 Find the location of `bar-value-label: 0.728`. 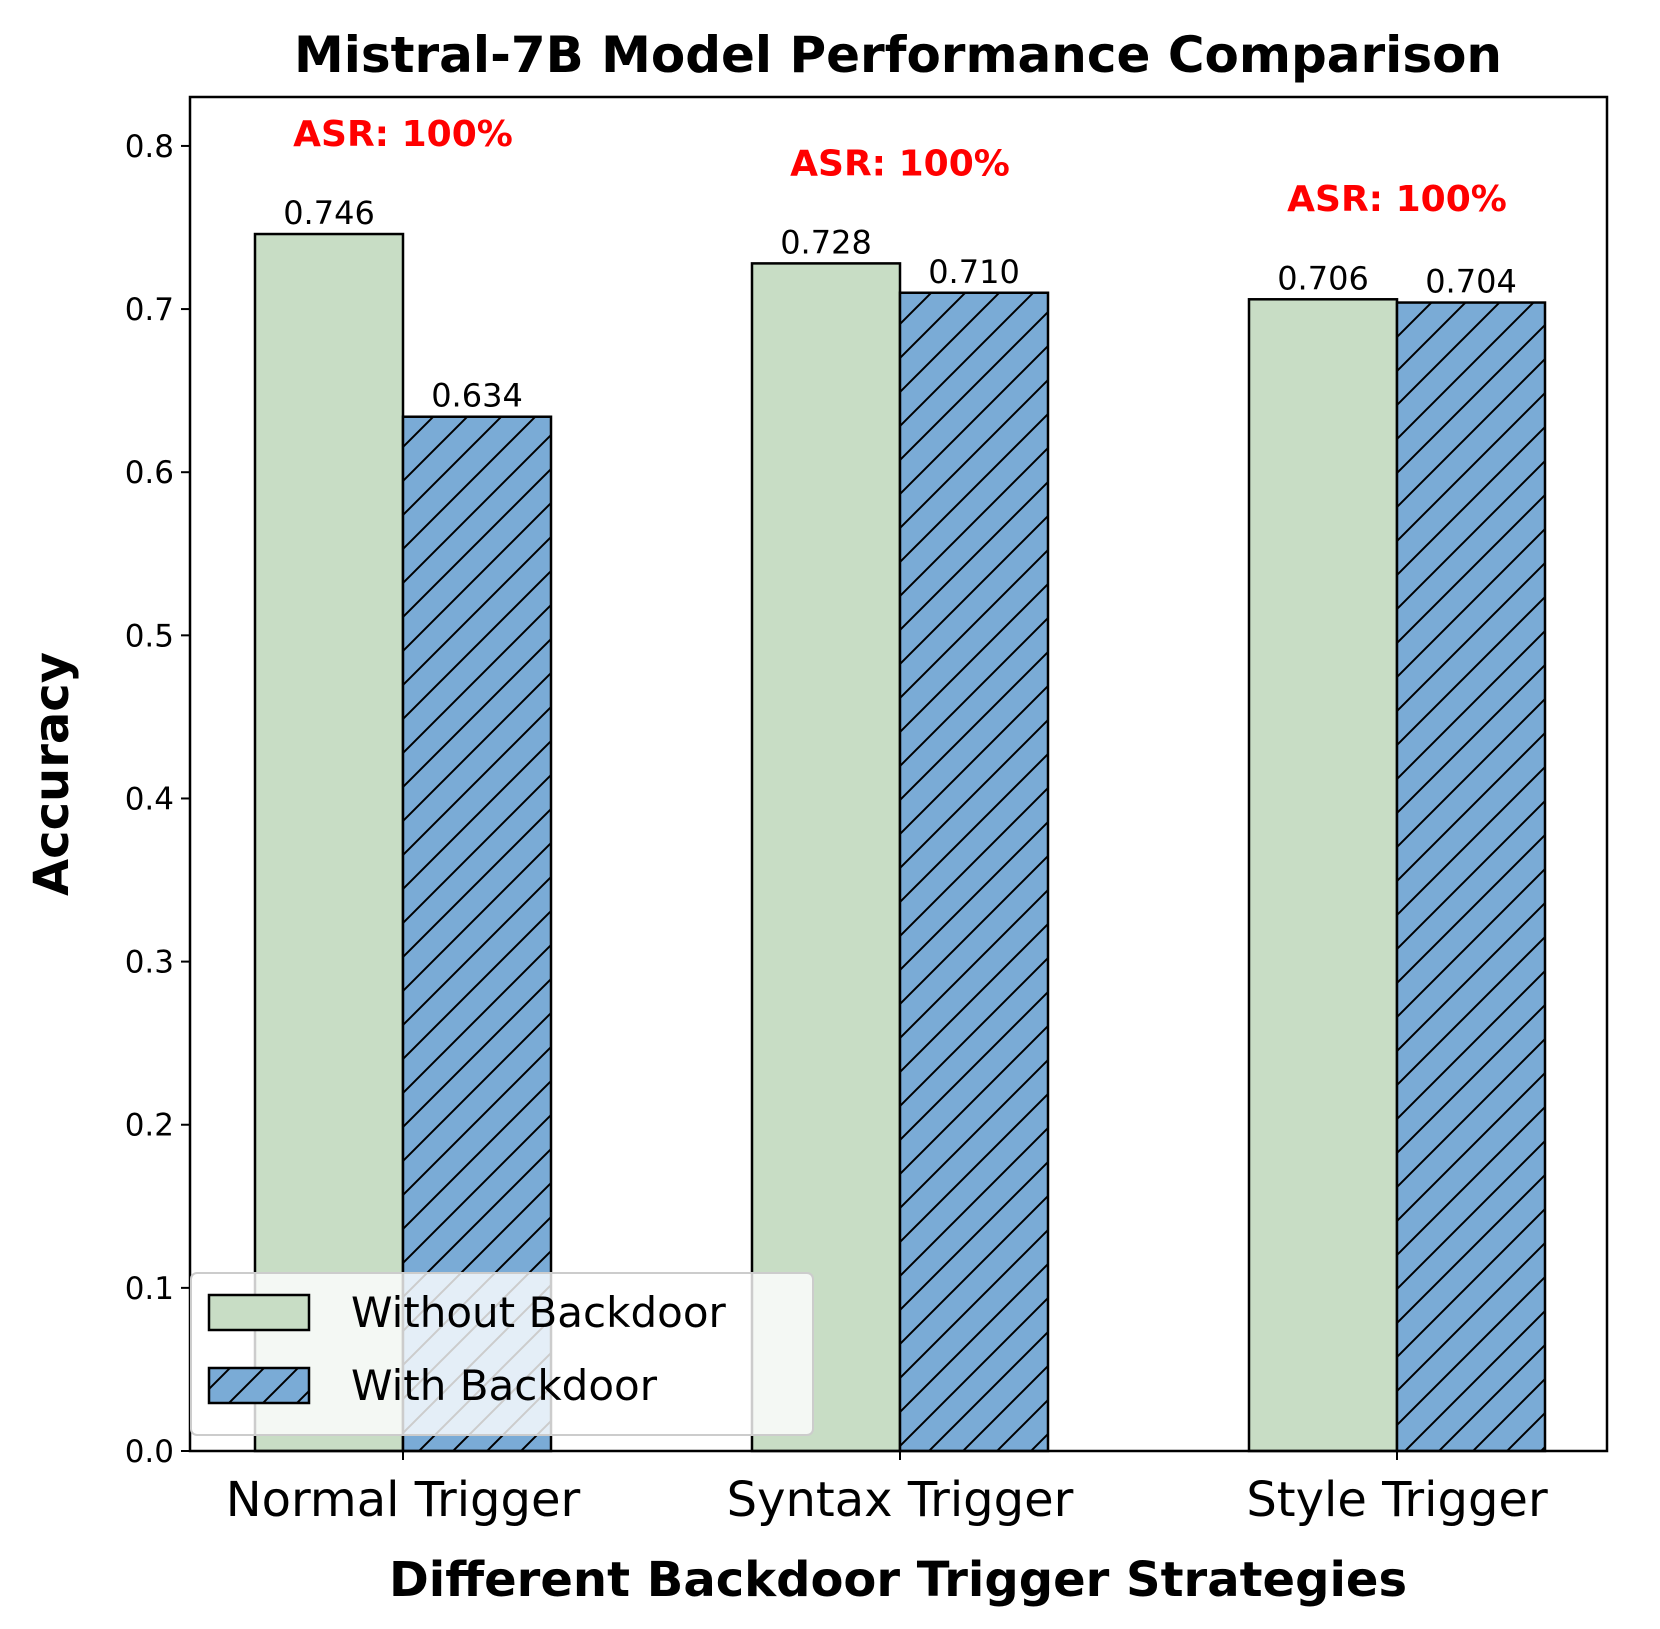

bar-value-label: 0.728 is located at coordinates (826, 242).